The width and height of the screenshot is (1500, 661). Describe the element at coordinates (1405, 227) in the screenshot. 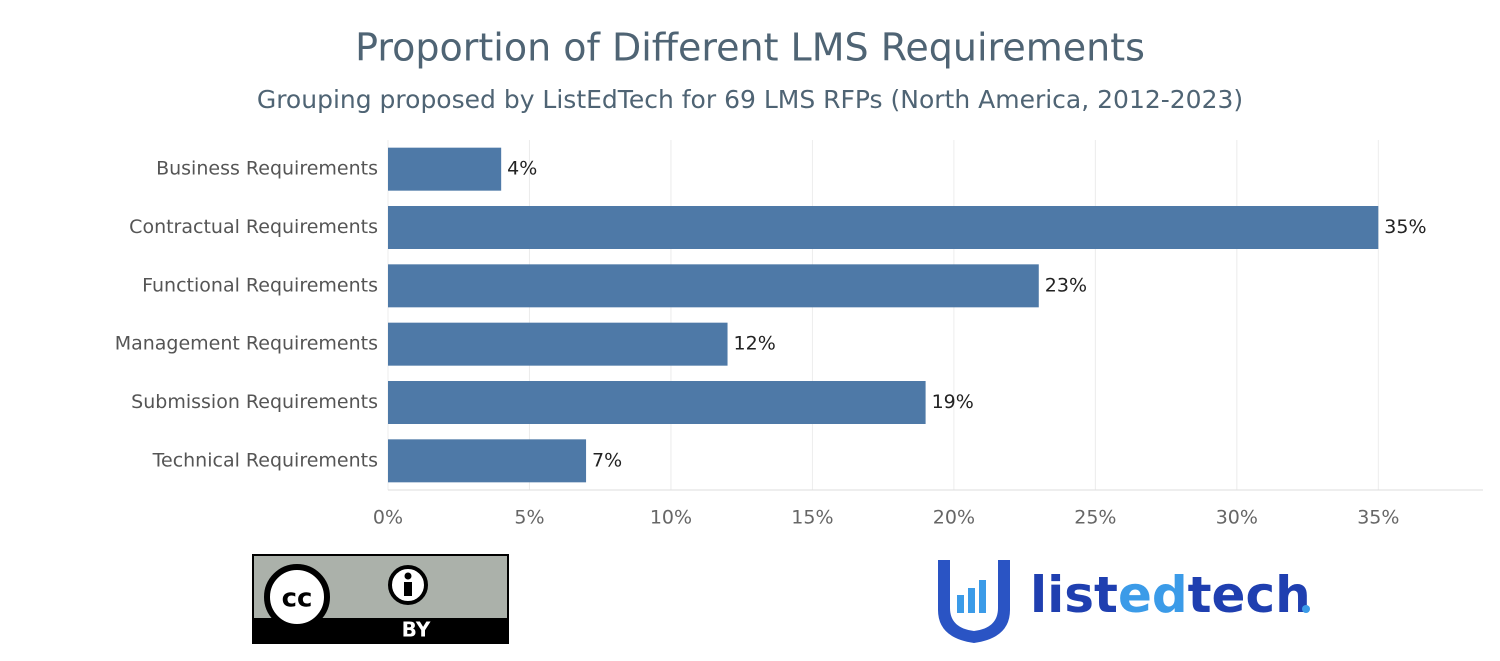

I see `data-label: 35%` at that location.